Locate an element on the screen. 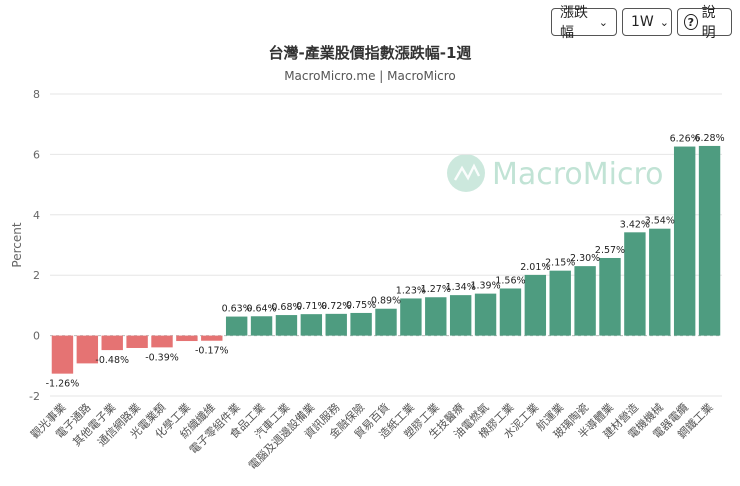  watermark: MacroMicro is located at coordinates (555, 173).